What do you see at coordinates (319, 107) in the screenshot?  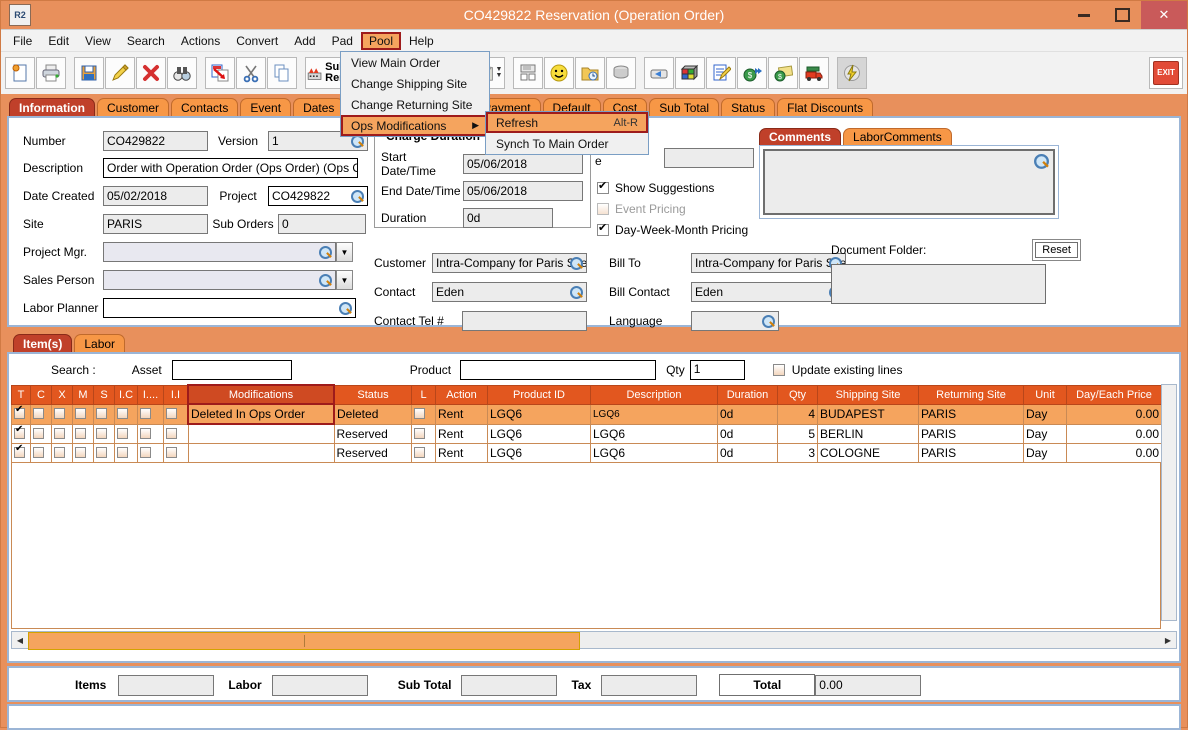 I see `tab-dates: Dates` at bounding box center [319, 107].